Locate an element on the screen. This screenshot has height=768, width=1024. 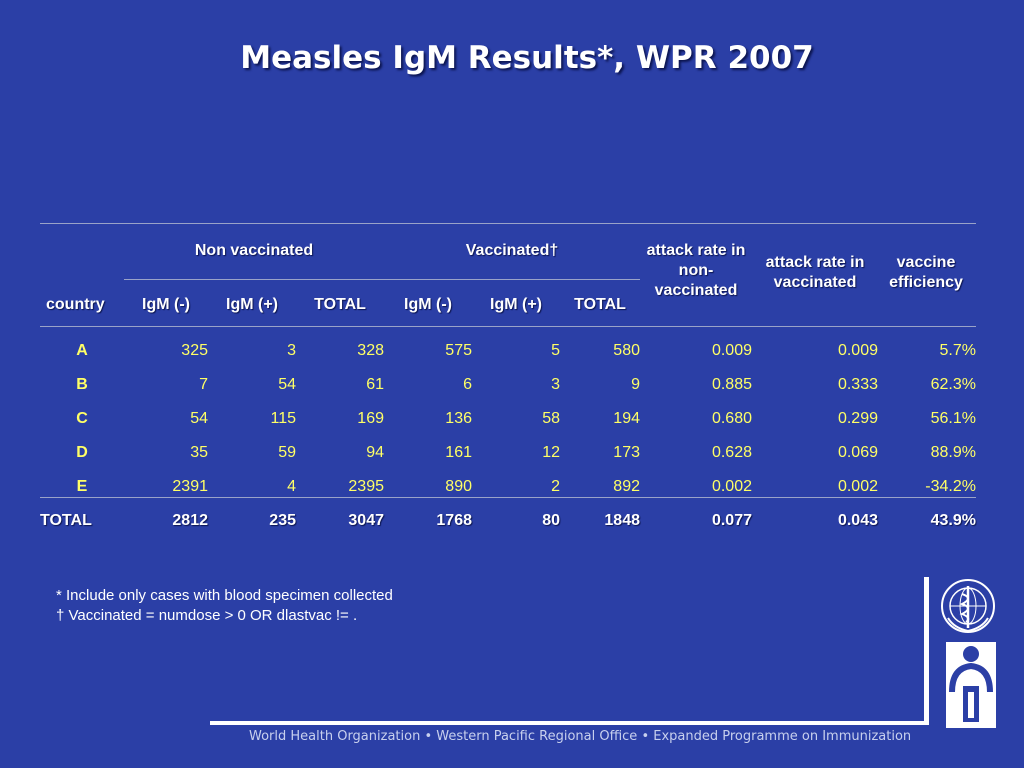
row-nv-igm-neg: 2391 is located at coordinates (190, 486).